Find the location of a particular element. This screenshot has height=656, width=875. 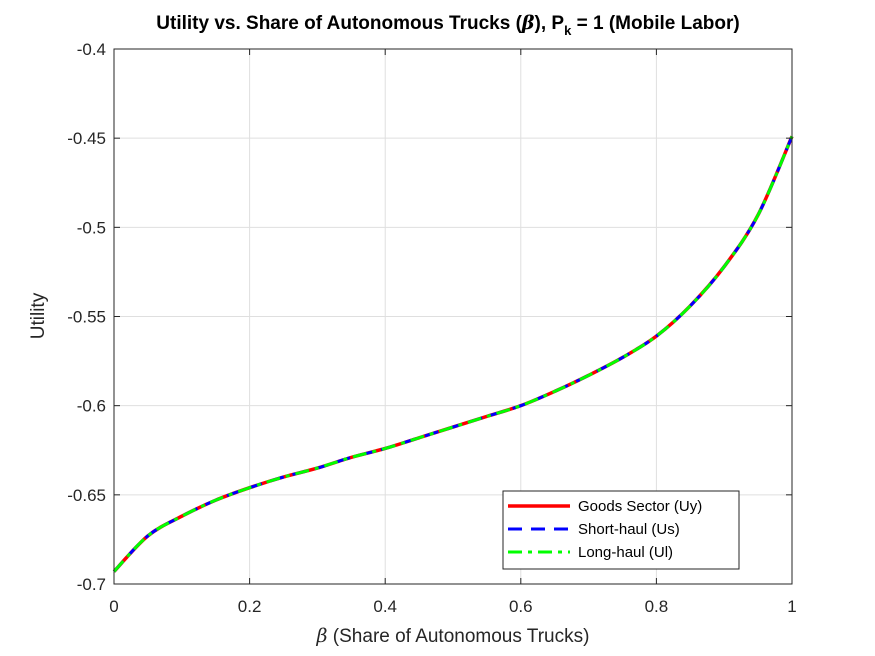

legend-label: Short-haul (Us) is located at coordinates (629, 529).